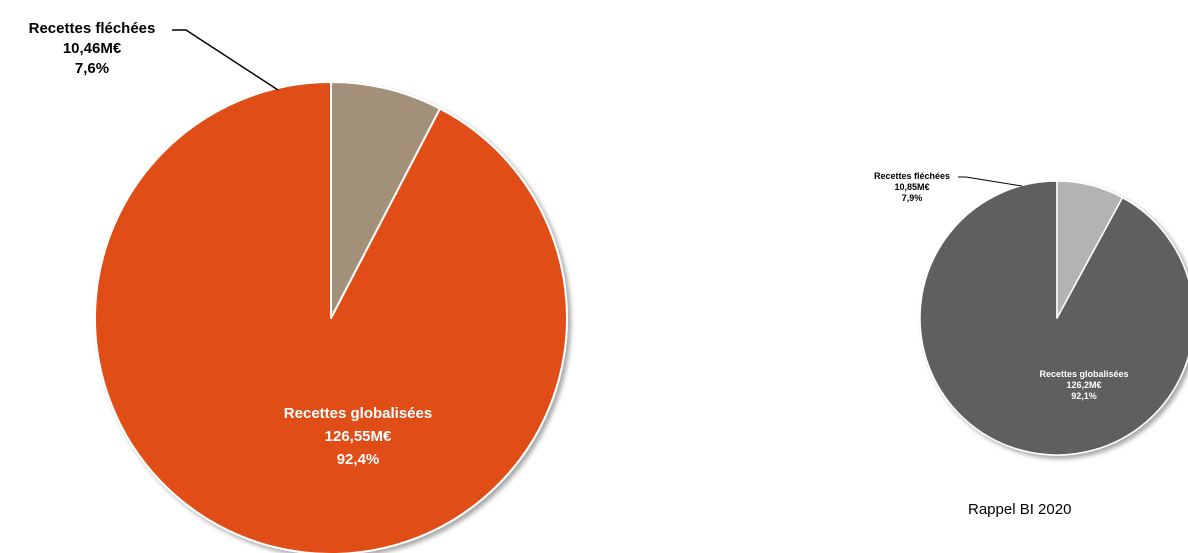  I want to click on main-label-globalisees-amount: 126,55M€, so click(358, 436).